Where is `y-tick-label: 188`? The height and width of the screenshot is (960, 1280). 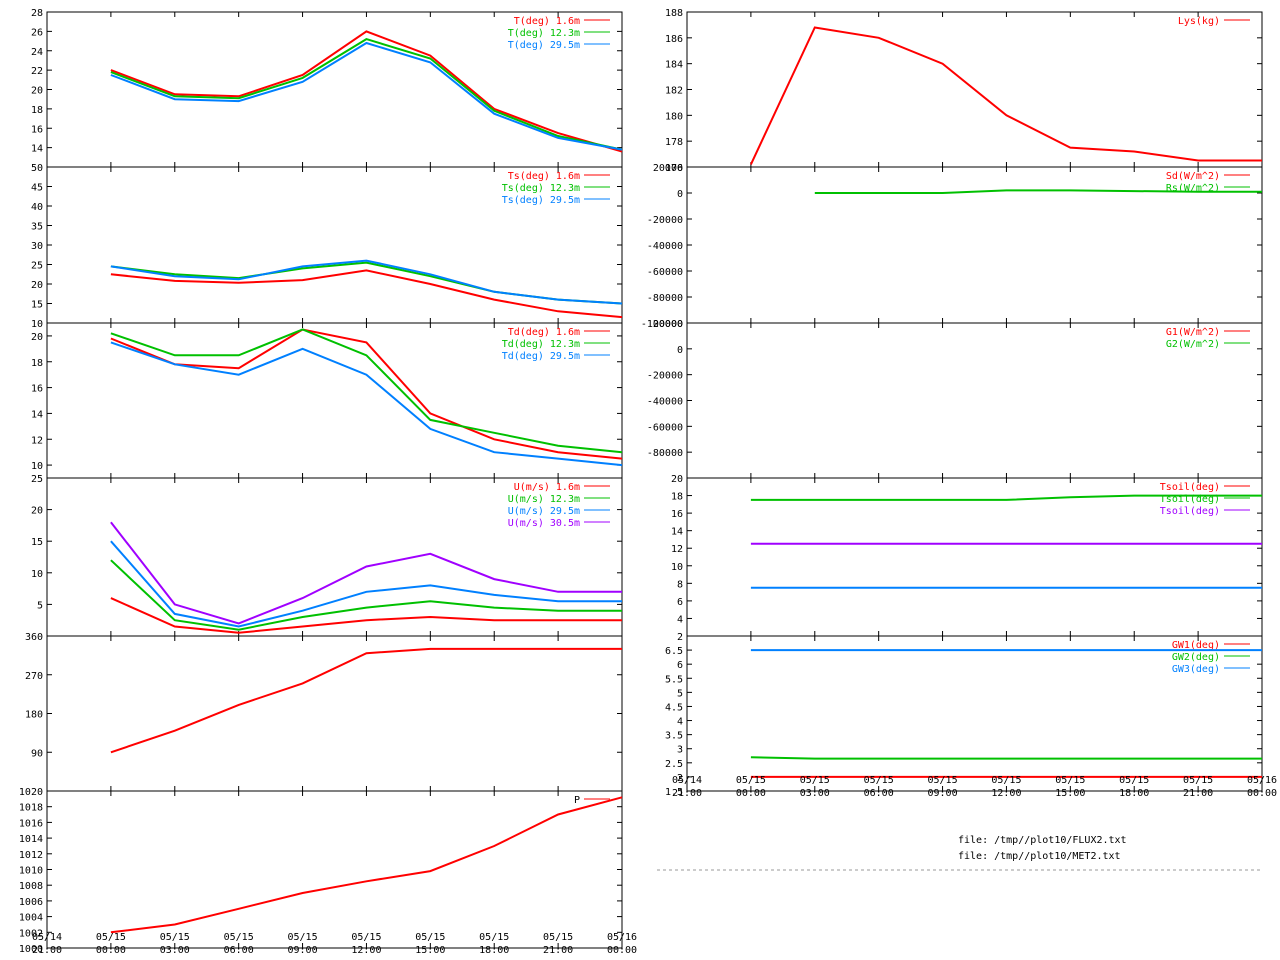
y-tick-label: 188 is located at coordinates (674, 13).